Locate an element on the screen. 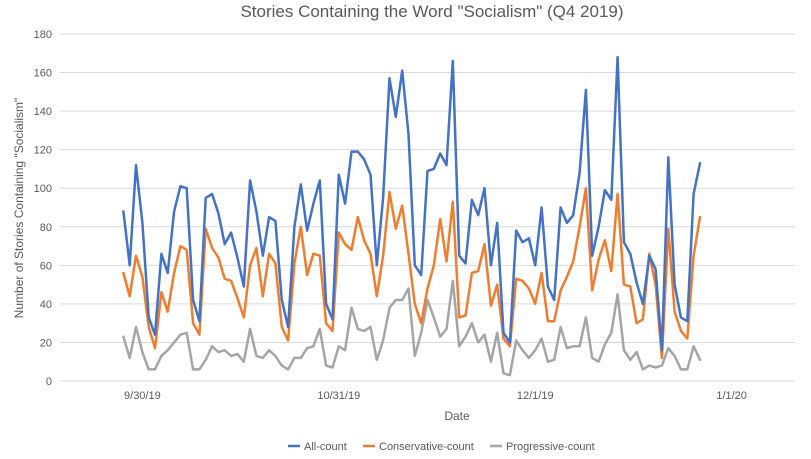  y-tick-label: 20 is located at coordinates (46, 343).